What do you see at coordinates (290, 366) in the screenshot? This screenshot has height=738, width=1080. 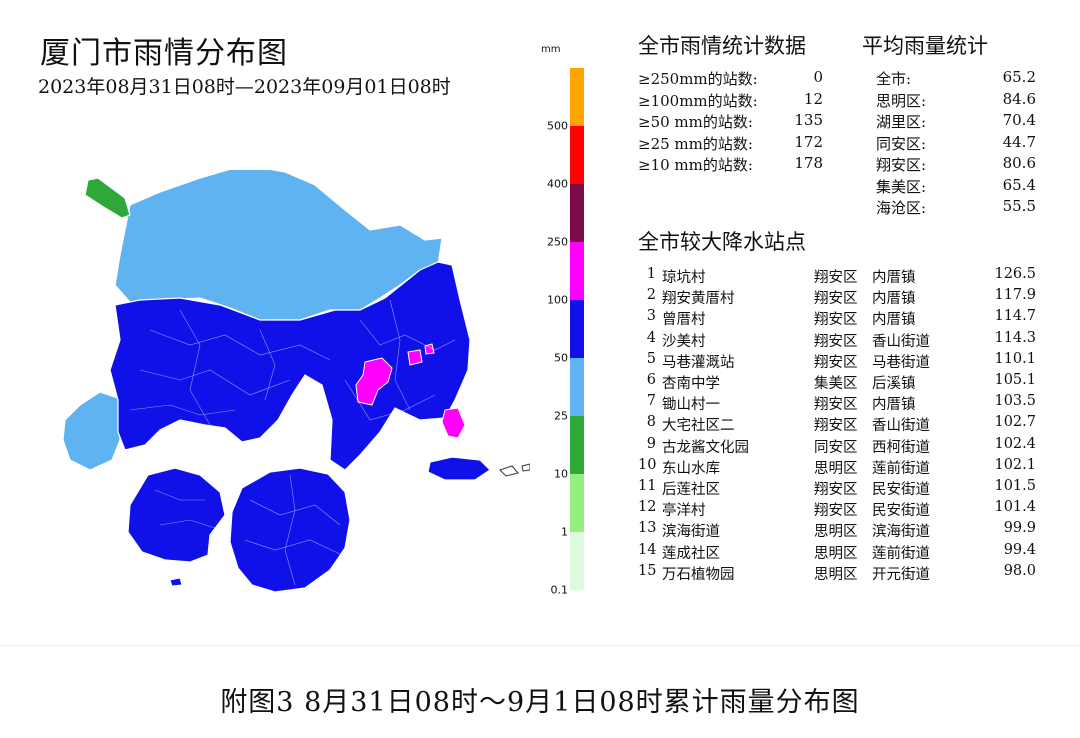 I see `map-region-blue-mainland` at bounding box center [290, 366].